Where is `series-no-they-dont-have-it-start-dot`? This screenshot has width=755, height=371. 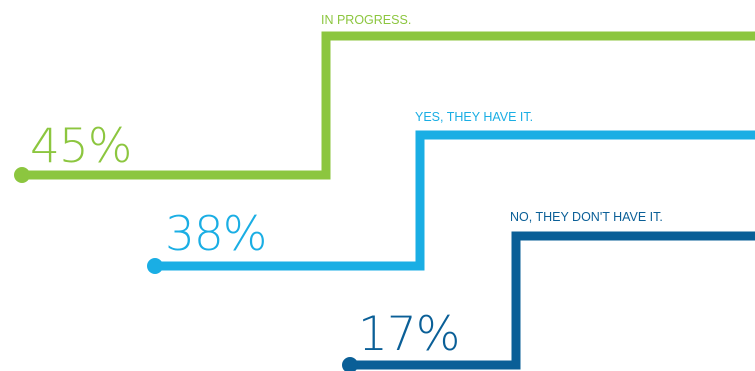 series-no-they-dont-have-it-start-dot is located at coordinates (350, 364).